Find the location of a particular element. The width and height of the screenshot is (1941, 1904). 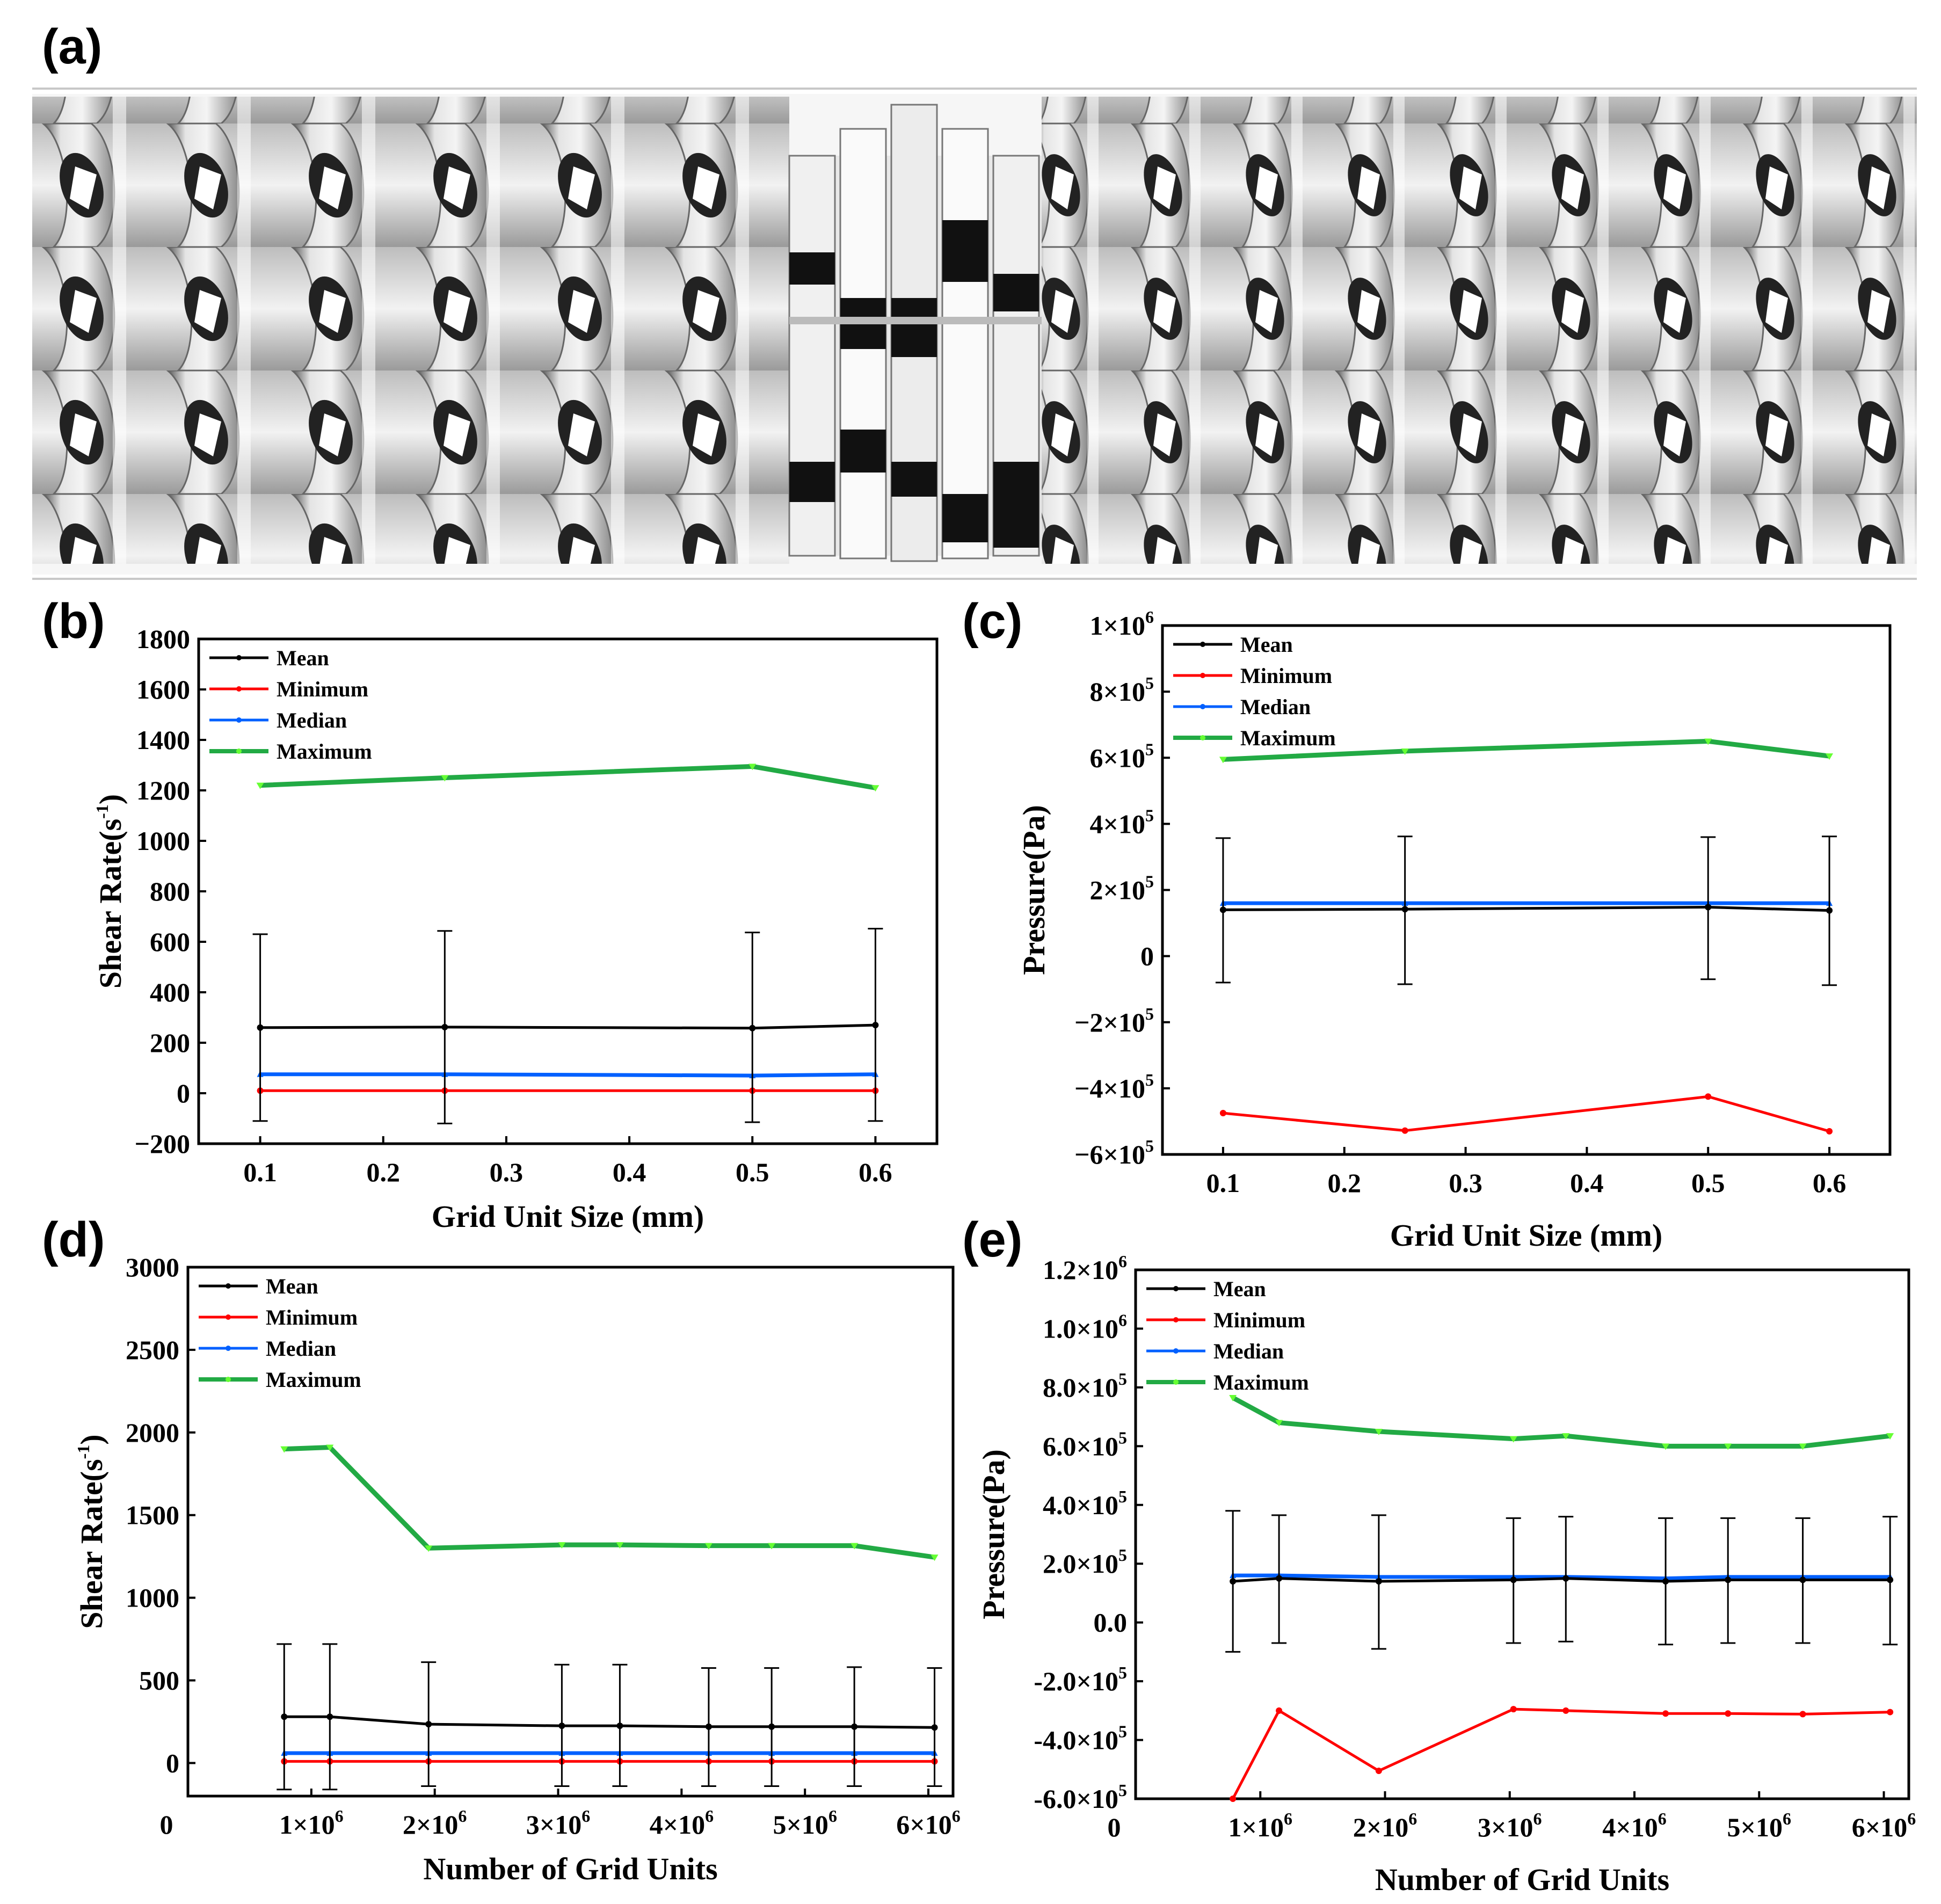

x-tick-label-mantissa: 2×10 is located at coordinates (1381, 1827).